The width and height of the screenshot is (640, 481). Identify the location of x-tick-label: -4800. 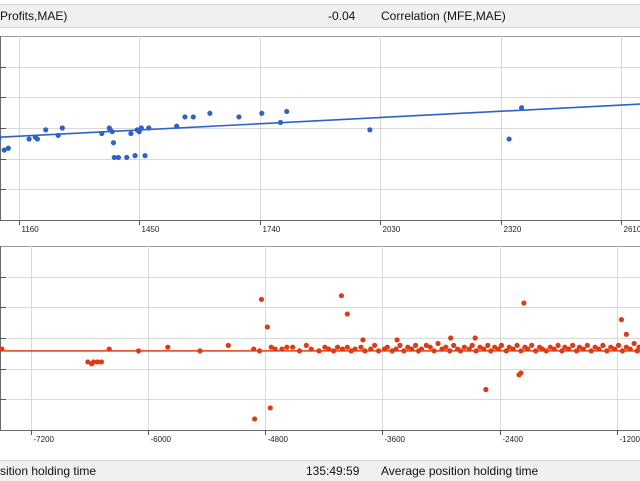
(278, 439).